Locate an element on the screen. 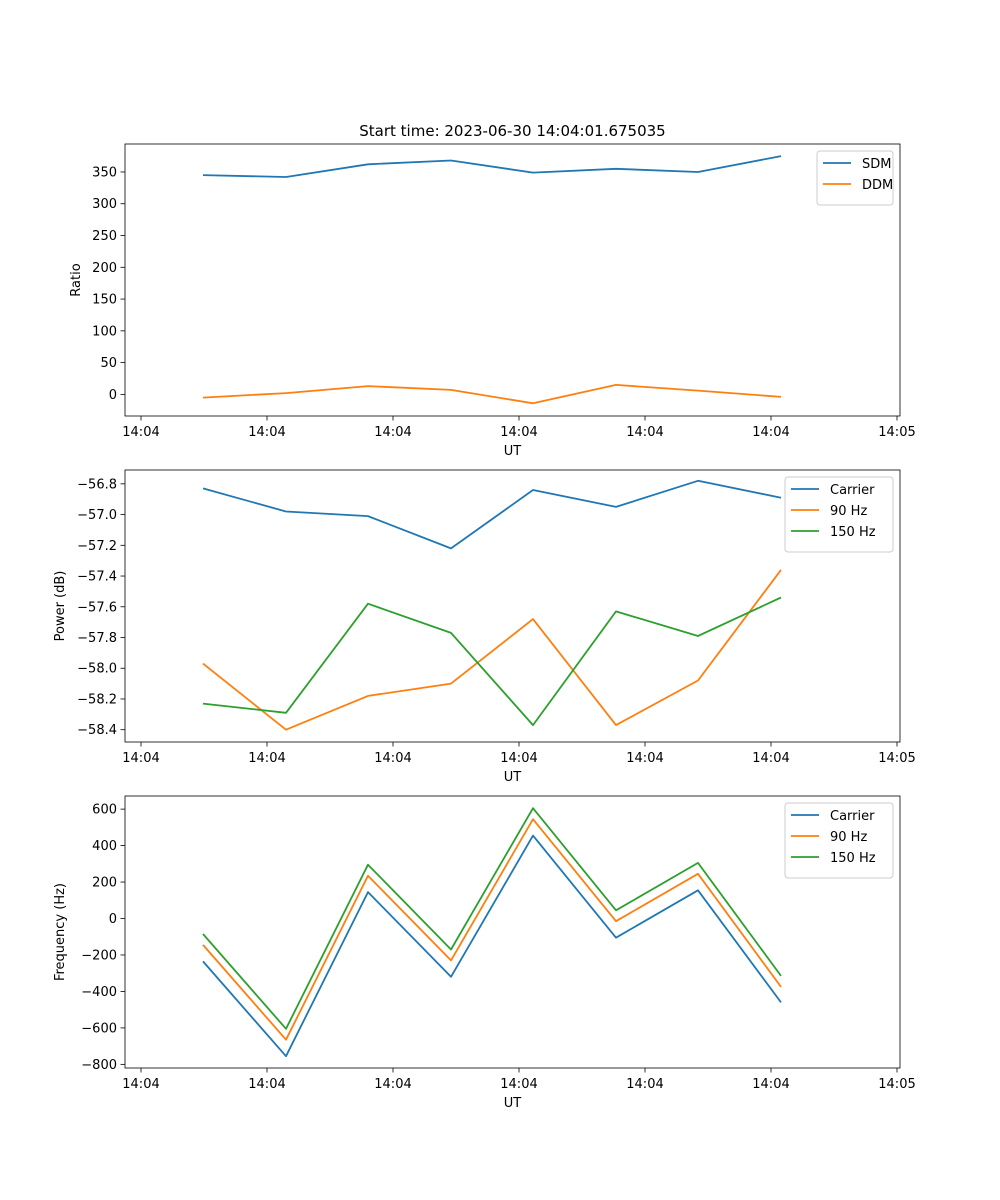 Image resolution: width=1000 pixels, height=1200 pixels. y-tick-label: 250 is located at coordinates (104, 236).